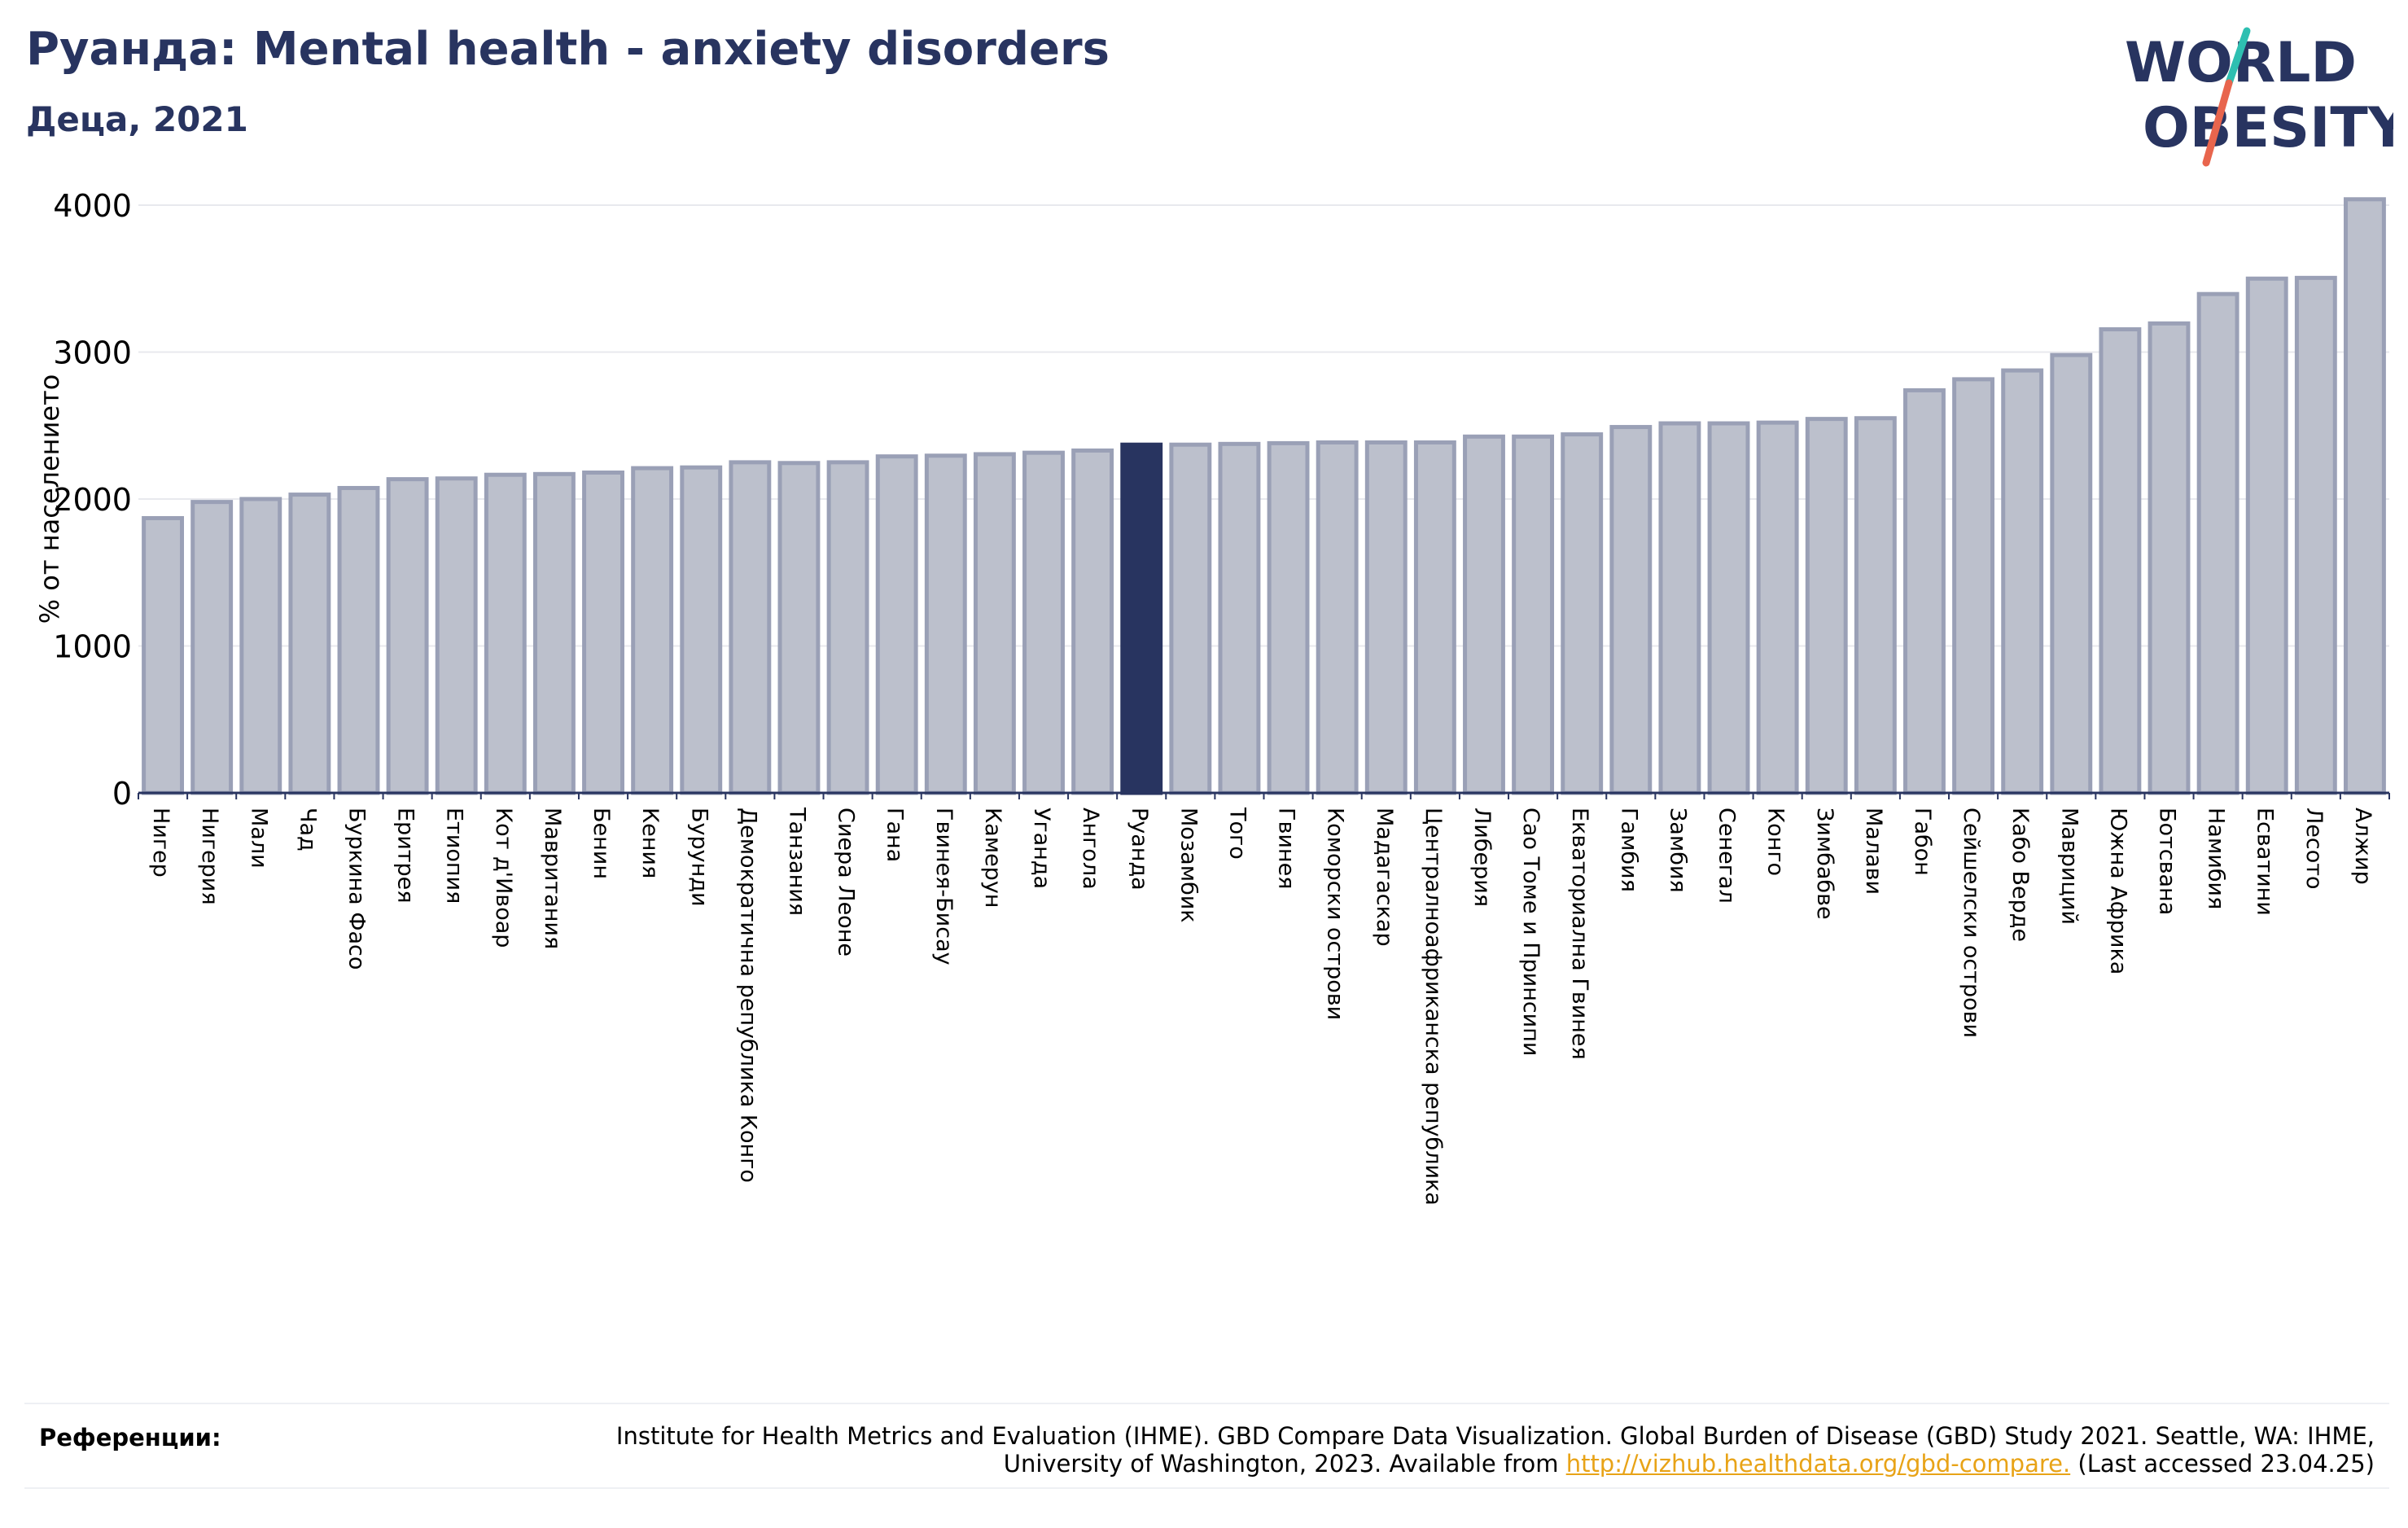  Describe the element at coordinates (122, 794) in the screenshot. I see `y-tick-label: 0` at that location.